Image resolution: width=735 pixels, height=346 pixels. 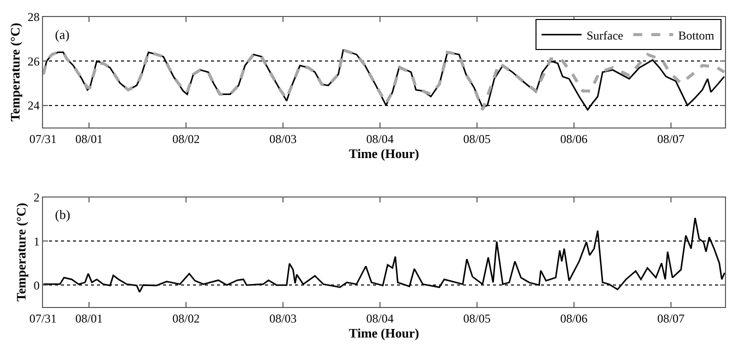 I want to click on y-tick-label: 0, so click(x=37, y=285).